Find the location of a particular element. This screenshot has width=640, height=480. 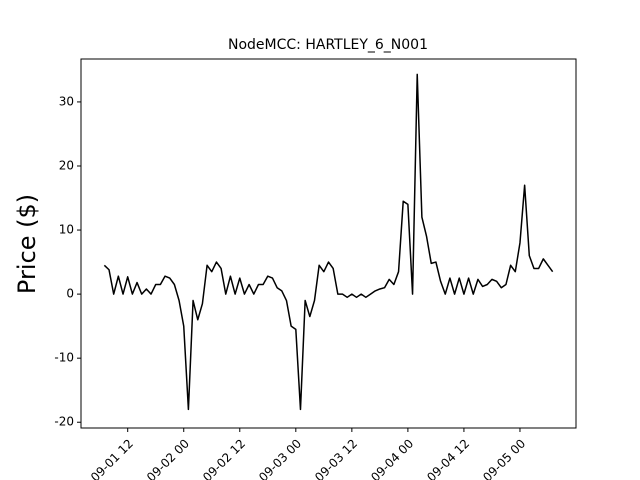

y-tick-label: 30 is located at coordinates (66, 101).